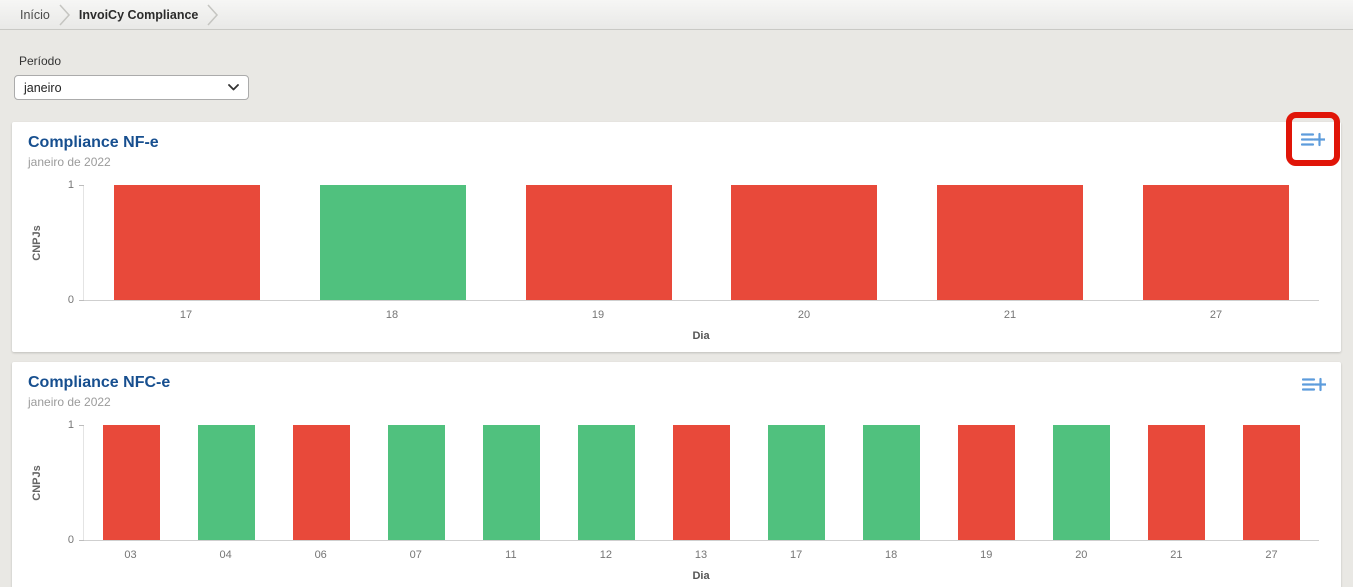 This screenshot has width=1353, height=587. Describe the element at coordinates (138, 14) in the screenshot. I see `breadcrumb-item-invoicy-compliance: InvoiCy Compliance` at that location.